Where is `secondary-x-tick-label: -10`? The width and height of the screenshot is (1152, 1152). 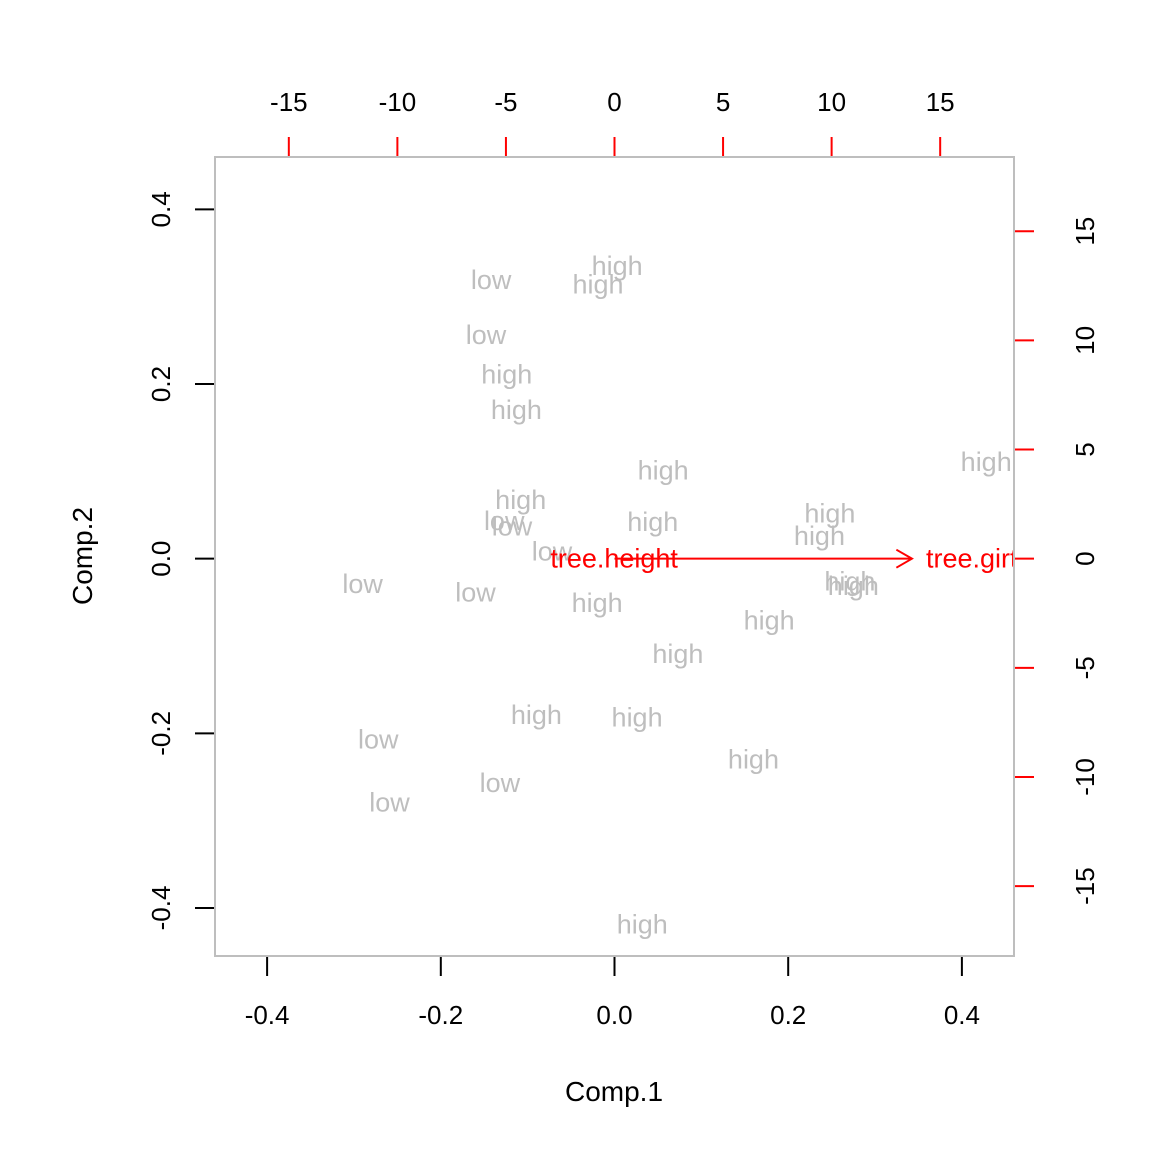 secondary-x-tick-label: -10 is located at coordinates (398, 102).